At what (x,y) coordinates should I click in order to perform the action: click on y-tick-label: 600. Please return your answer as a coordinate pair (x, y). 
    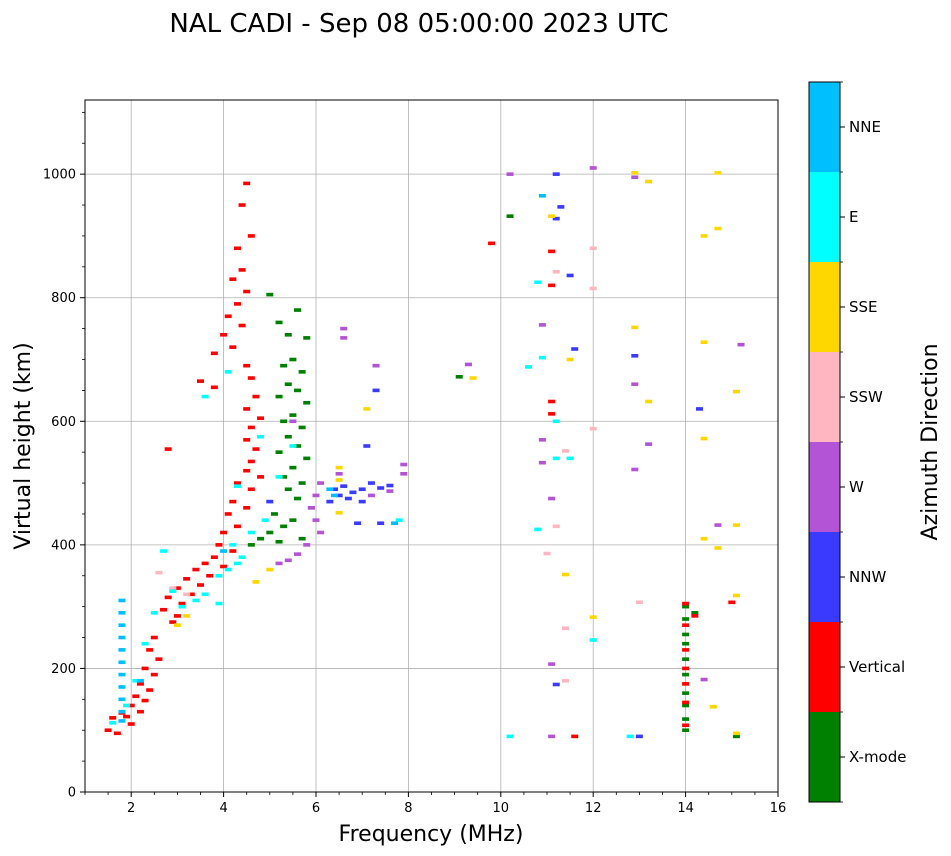
    Looking at the image, I should click on (63, 422).